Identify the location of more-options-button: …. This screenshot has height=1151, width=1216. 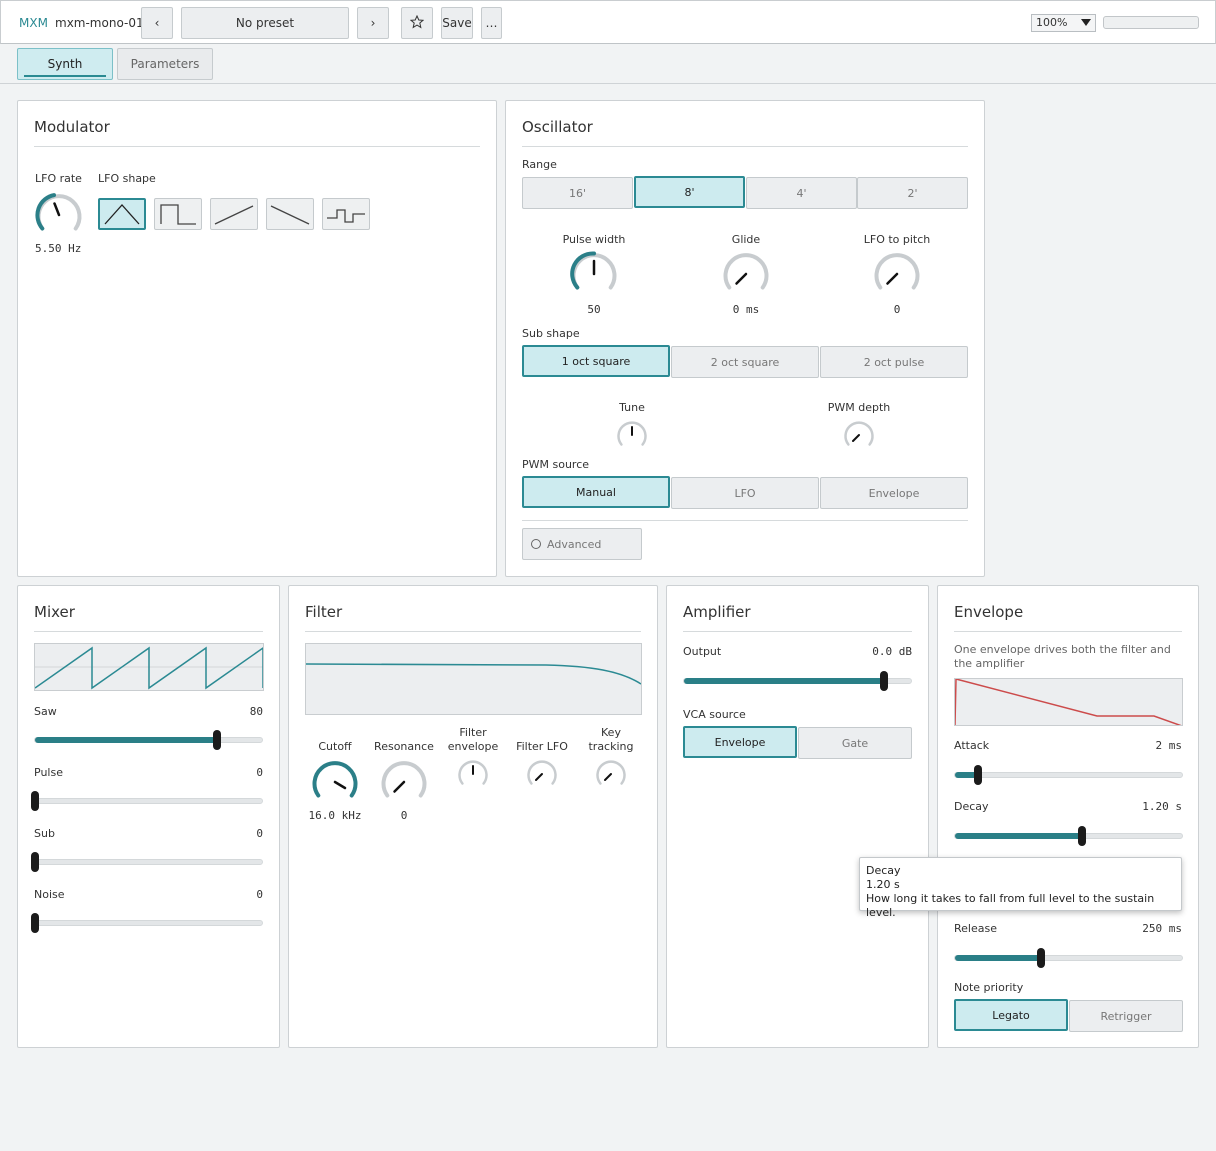
(491, 23).